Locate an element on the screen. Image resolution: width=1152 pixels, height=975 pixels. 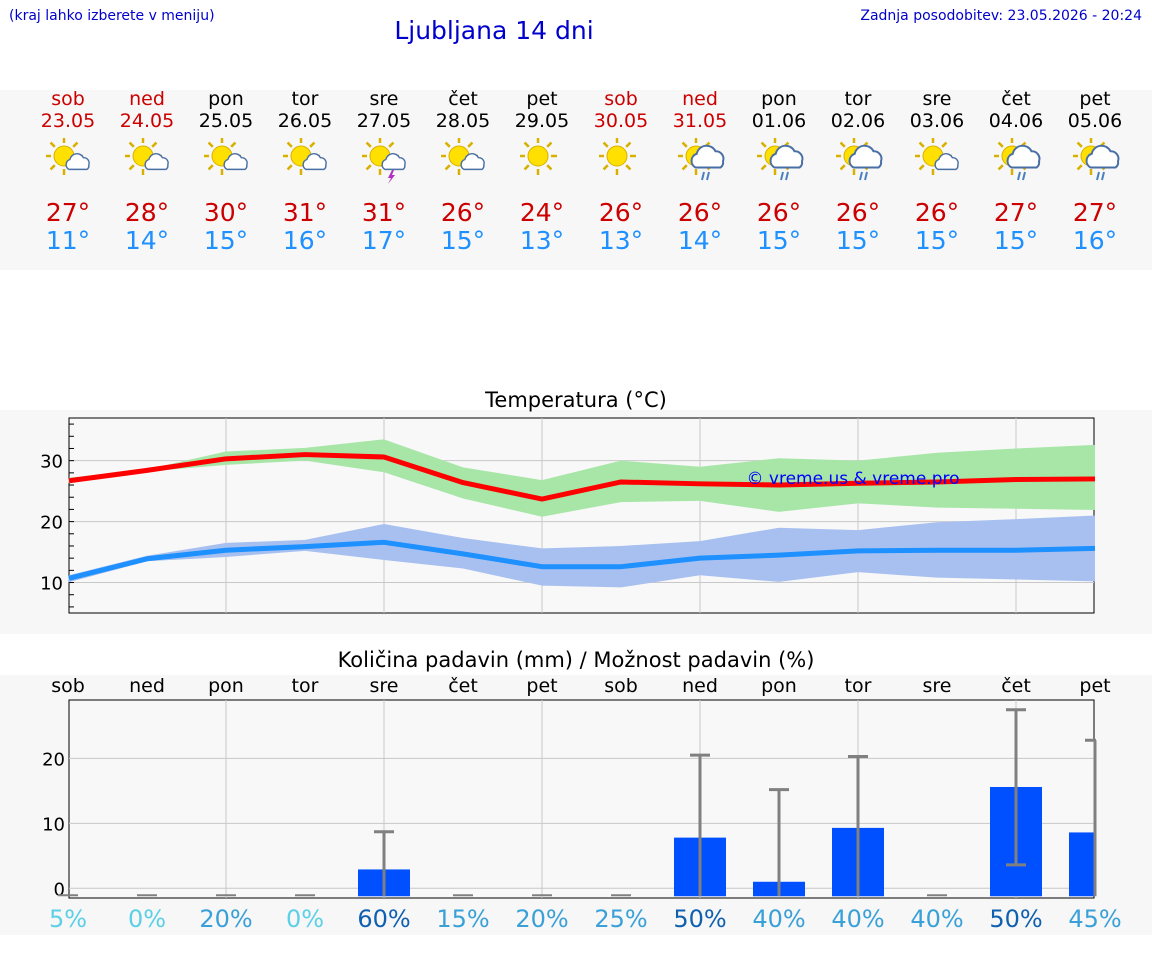
precip-probability: 45% is located at coordinates (1094, 919).